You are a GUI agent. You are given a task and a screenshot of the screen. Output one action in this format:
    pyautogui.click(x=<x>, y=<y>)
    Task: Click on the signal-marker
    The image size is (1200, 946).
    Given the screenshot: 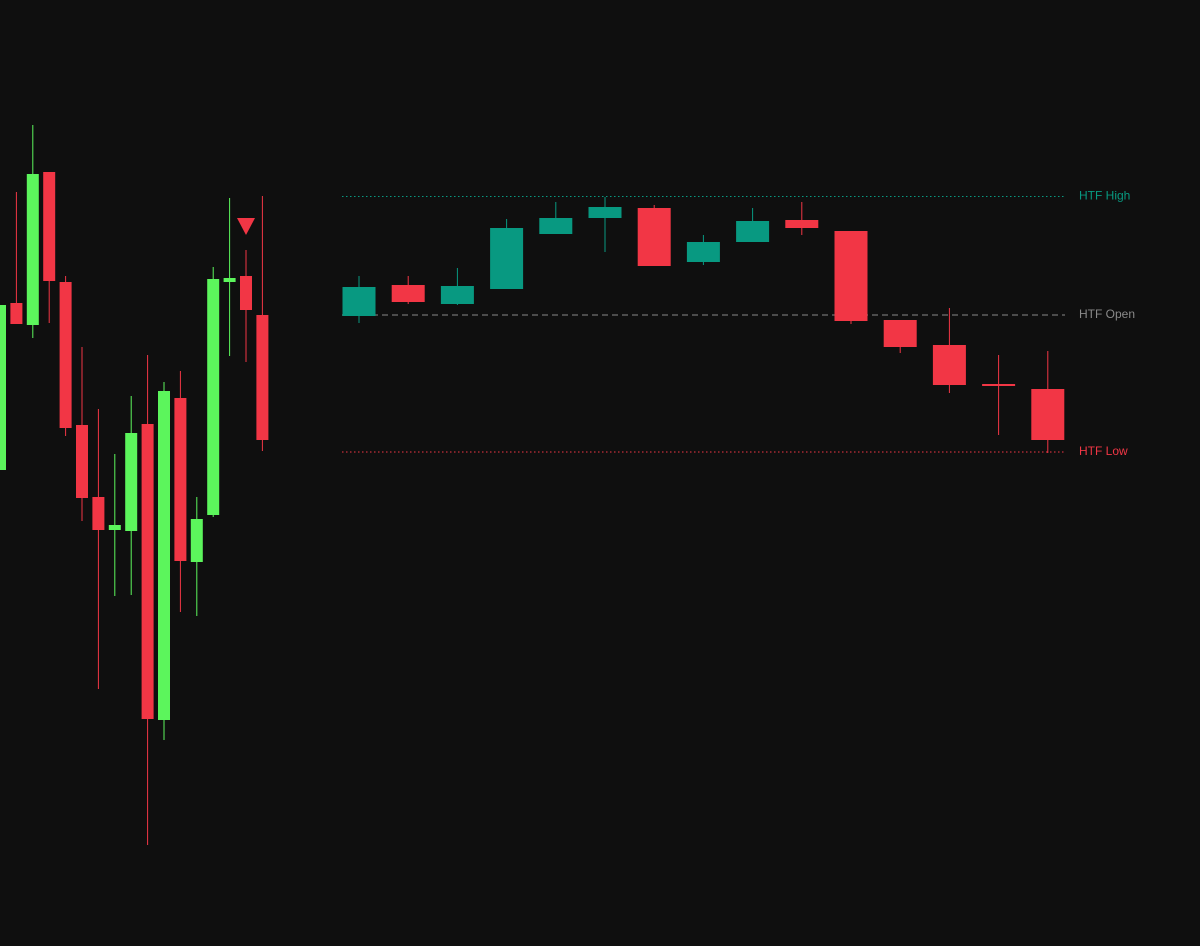 What is the action you would take?
    pyautogui.click(x=246, y=226)
    